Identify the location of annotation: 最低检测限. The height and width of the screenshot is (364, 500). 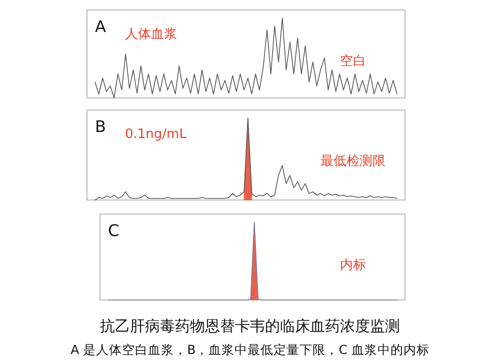
(353, 161).